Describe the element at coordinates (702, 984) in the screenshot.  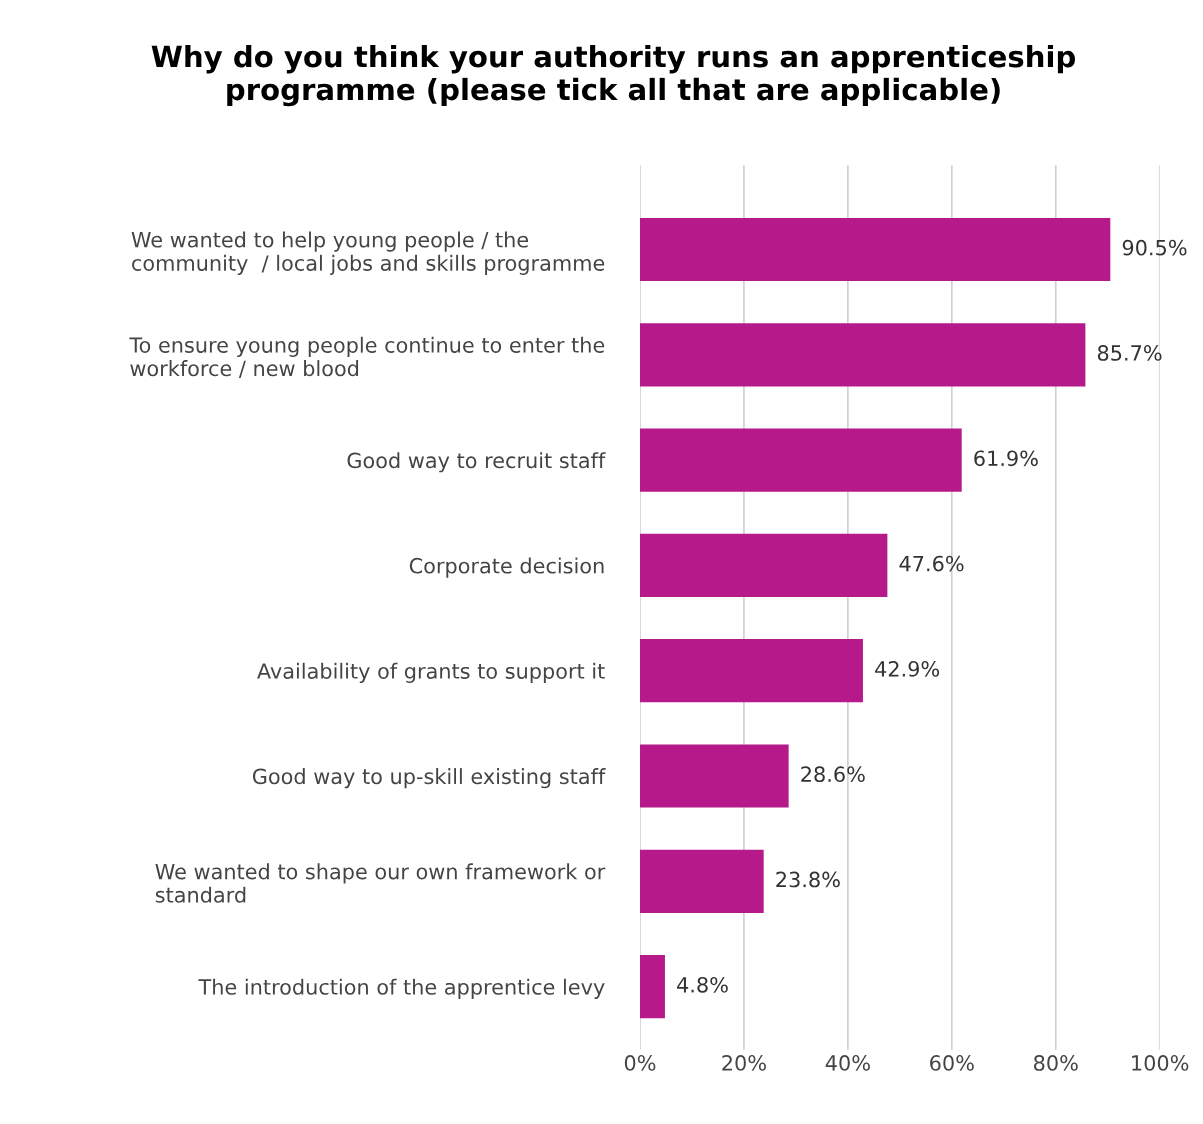
I see `data-label: 4.8%` at that location.